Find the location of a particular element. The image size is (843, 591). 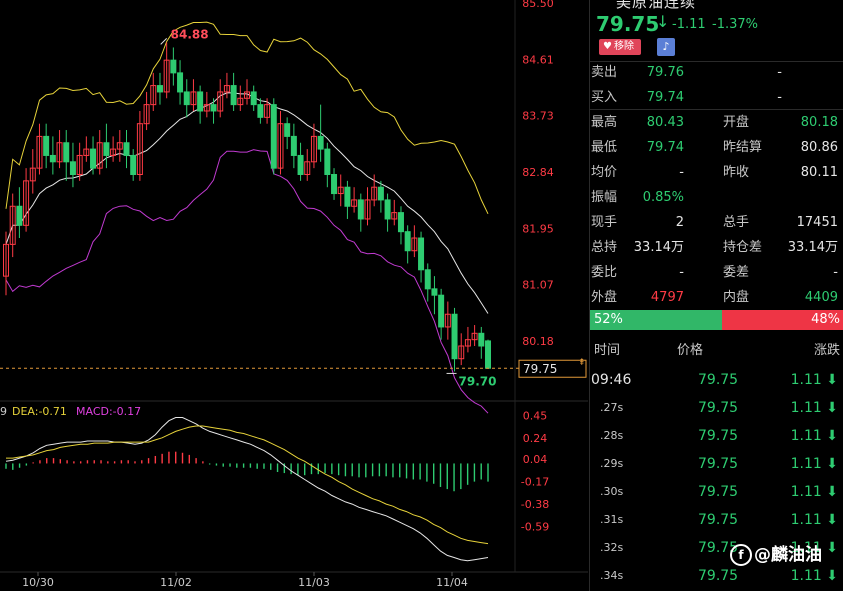

alert-bell-button: ♪ is located at coordinates (666, 47).